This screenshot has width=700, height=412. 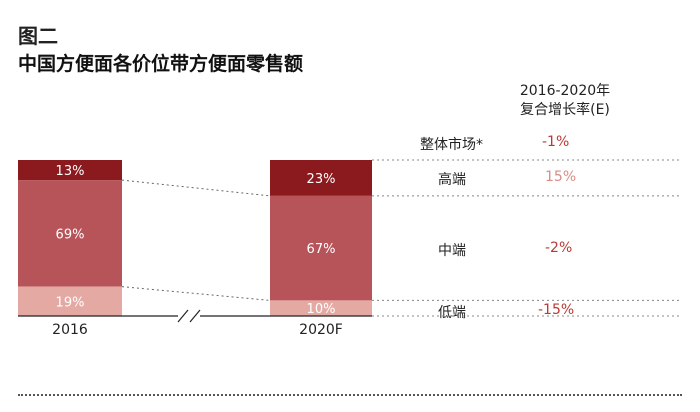 I want to click on overall-market-label: 整体市场*, so click(x=451, y=145).